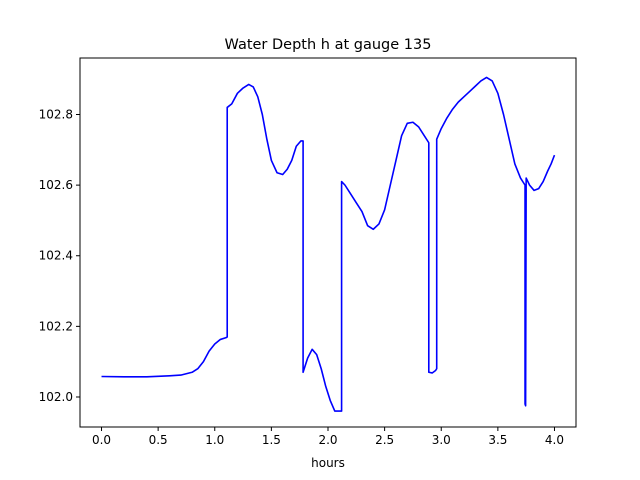 The width and height of the screenshot is (640, 480). Describe the element at coordinates (56, 397) in the screenshot. I see `y-tick-label: 102.0` at that location.